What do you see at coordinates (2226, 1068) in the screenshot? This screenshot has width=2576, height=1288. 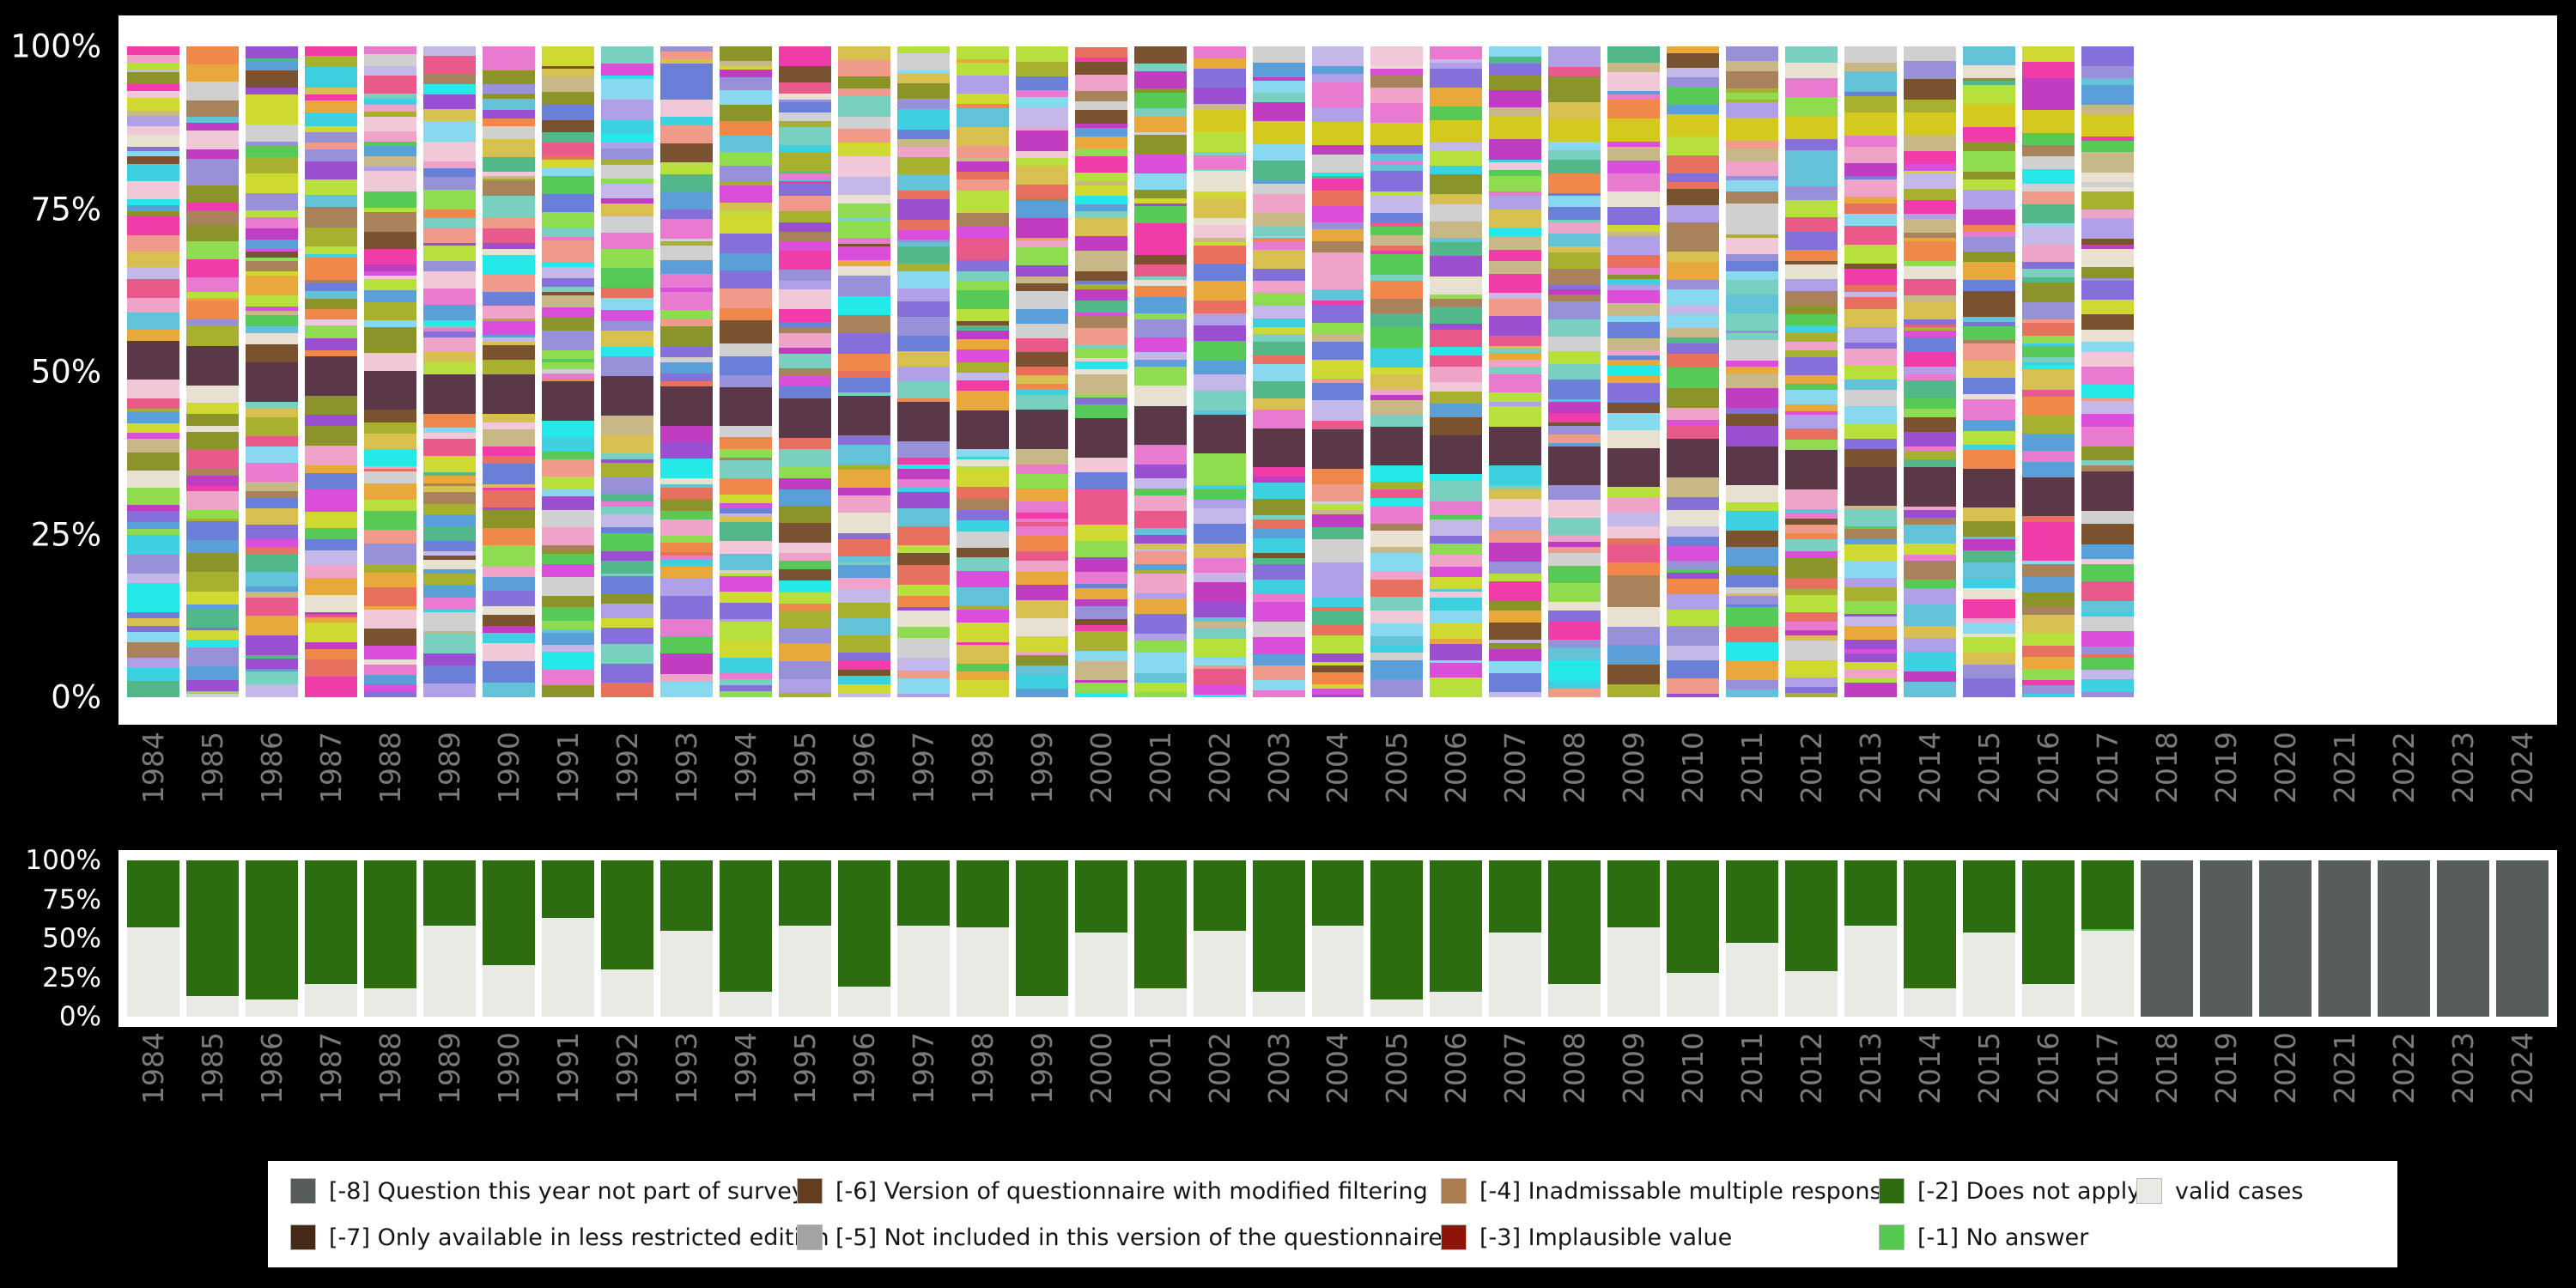 I see `bottom-x-year-label: 2019` at bounding box center [2226, 1068].